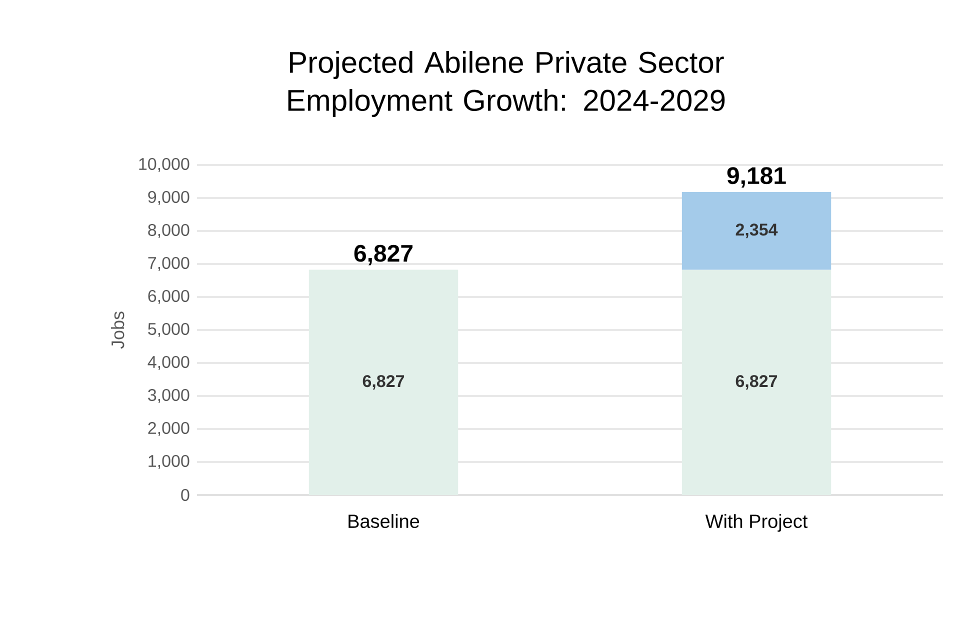  I want to click on chart-title: Projected Abilene Private Sector Employment Growth: 2024-2029, so click(506, 84).